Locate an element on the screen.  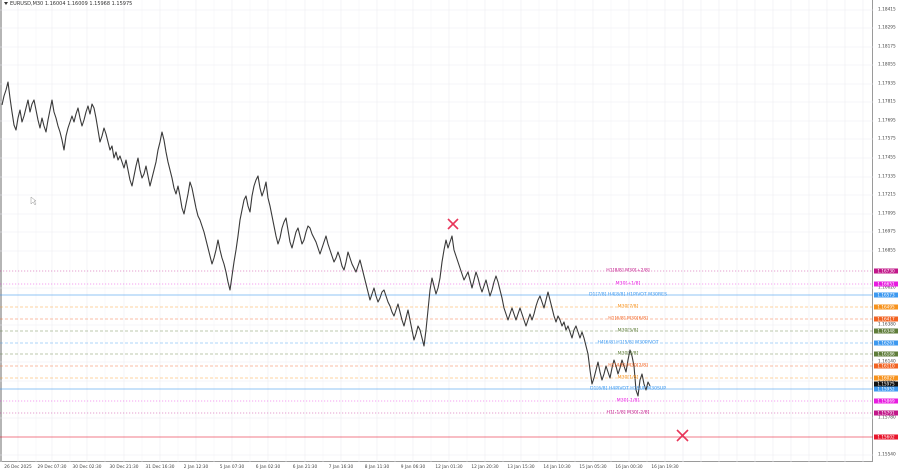
price-tick-label: 1.18295 is located at coordinates (887, 28).